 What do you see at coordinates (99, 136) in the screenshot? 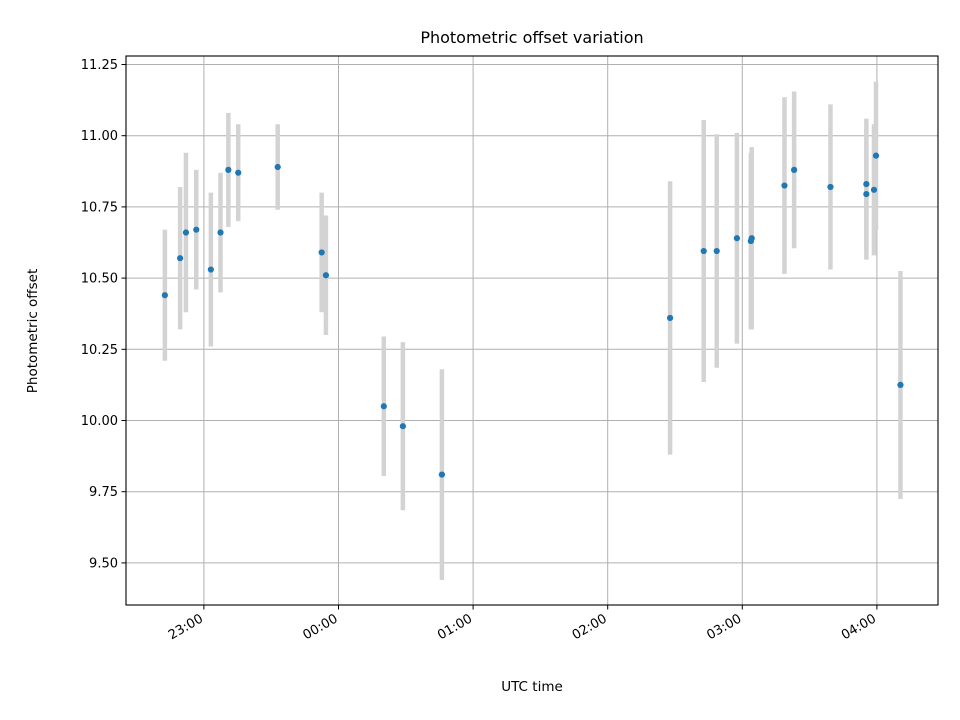
I see `y-tick-label: 11.00` at bounding box center [99, 136].